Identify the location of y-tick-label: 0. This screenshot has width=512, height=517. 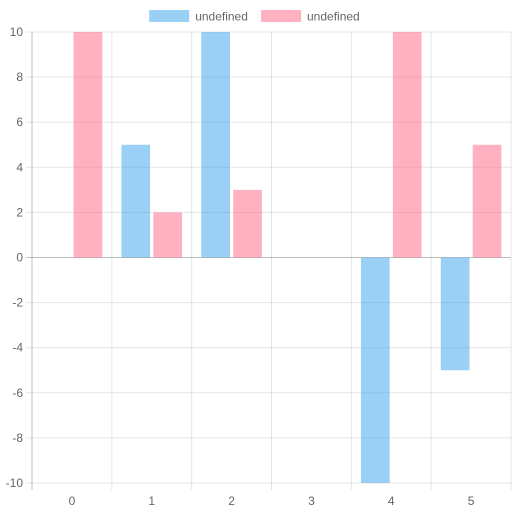
(19, 258).